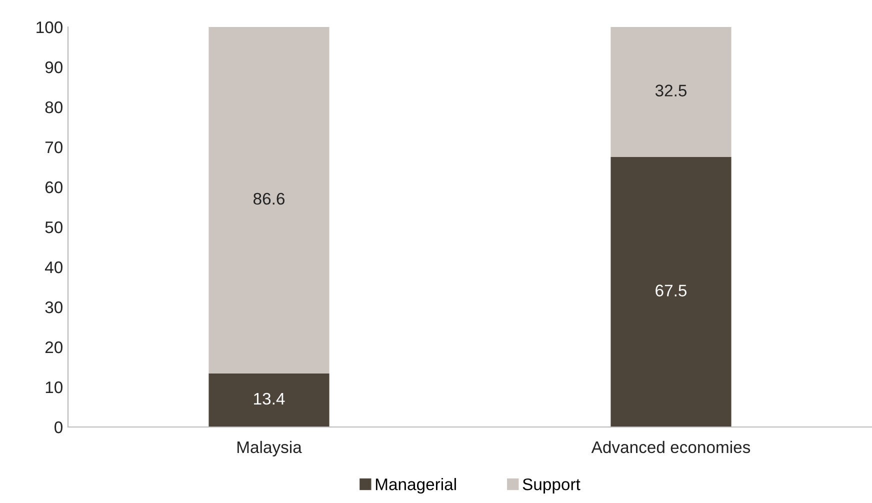  Describe the element at coordinates (269, 448) in the screenshot. I see `x-tick-label: Malaysia` at that location.